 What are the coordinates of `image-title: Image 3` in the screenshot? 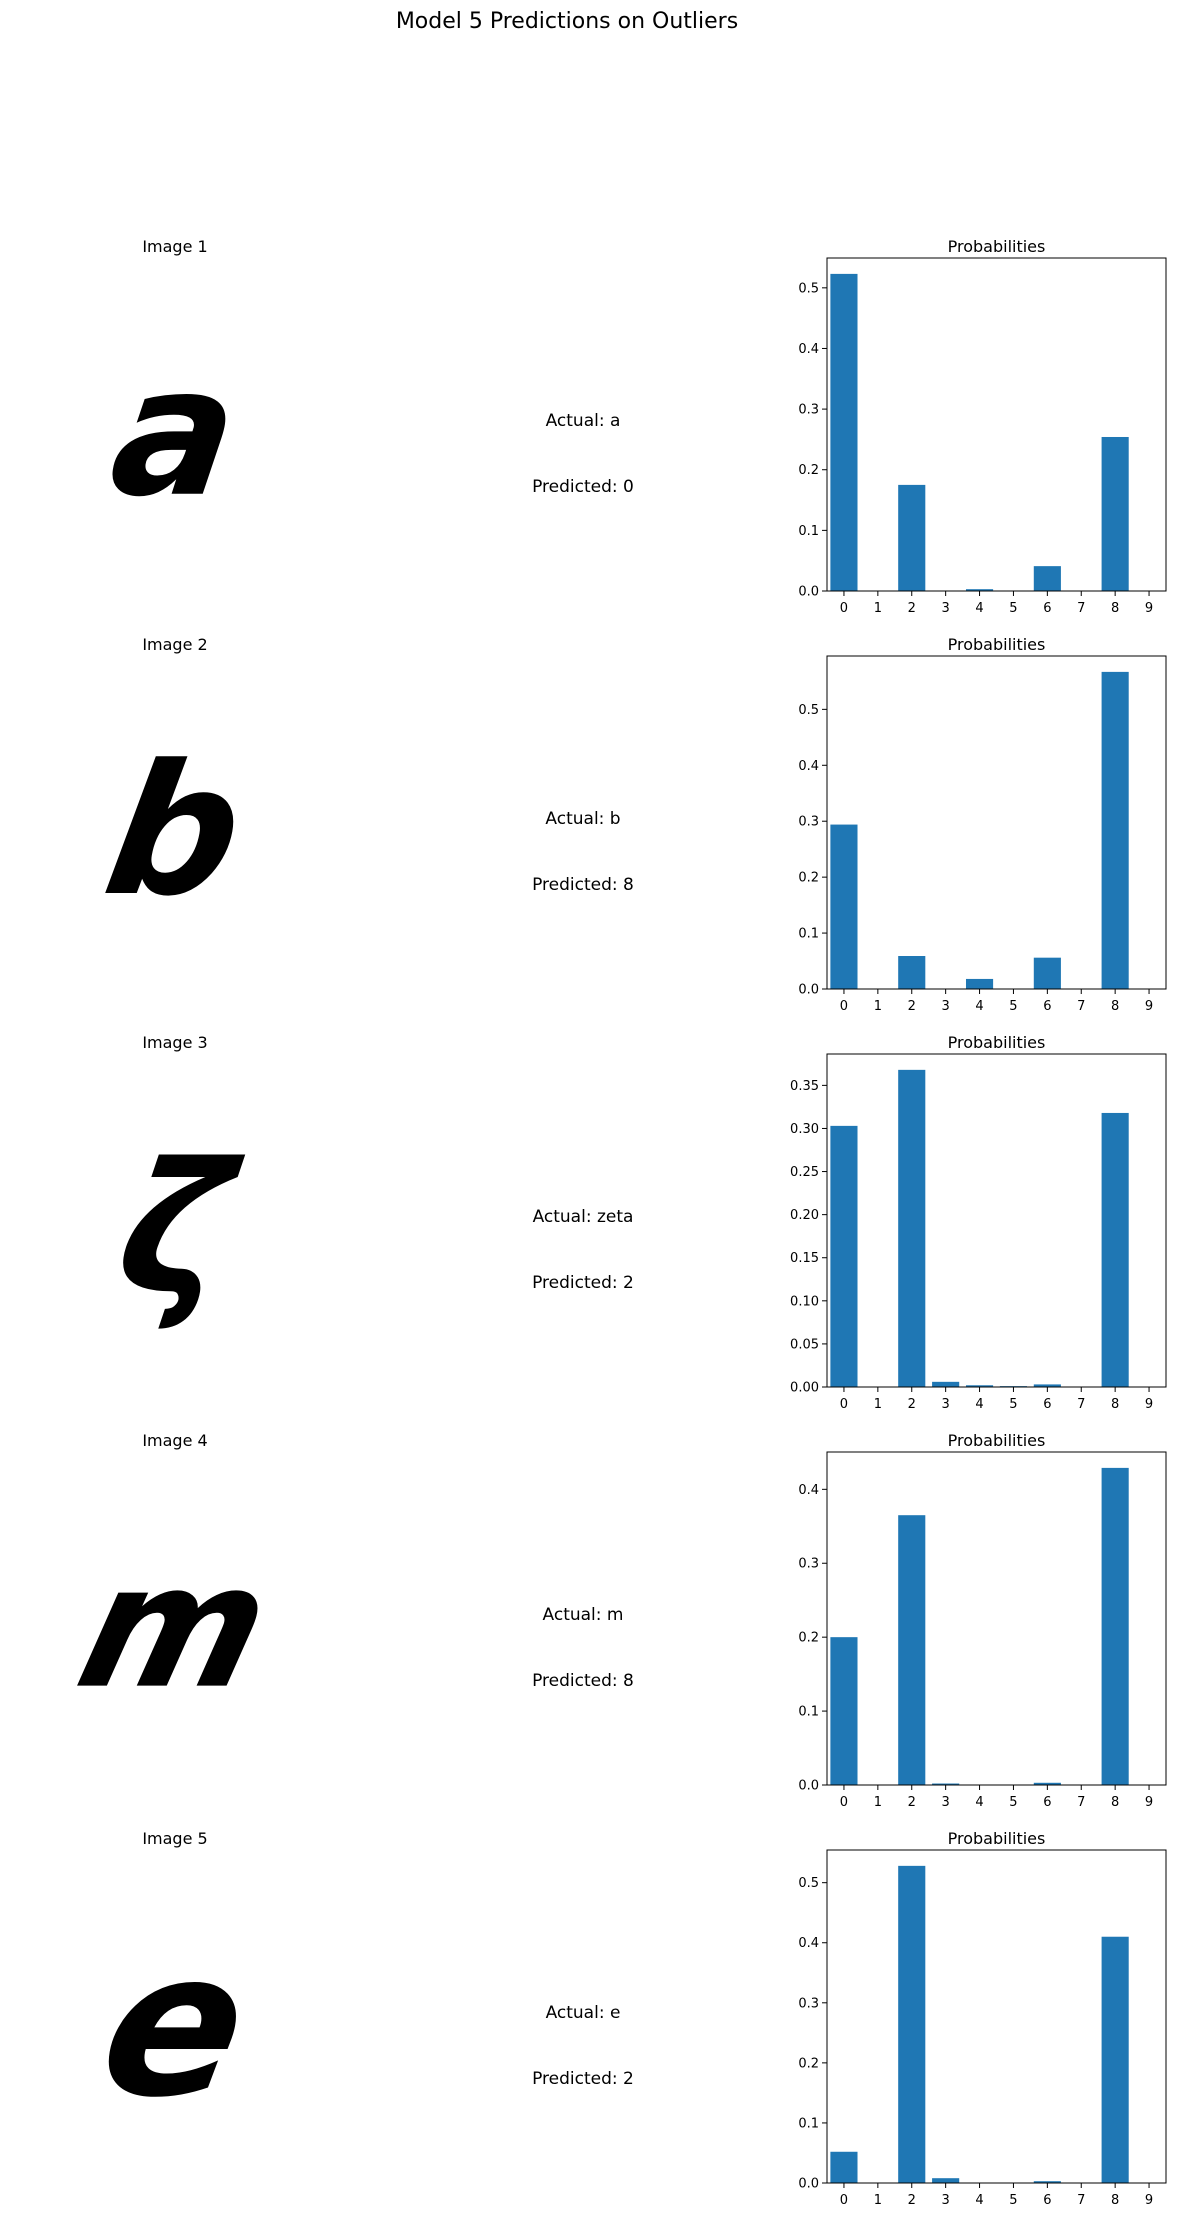 It's located at (174, 1042).